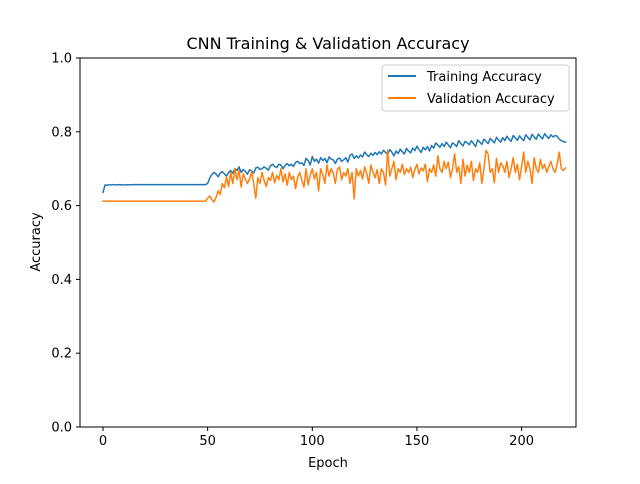 Image resolution: width=640 pixels, height=484 pixels. What do you see at coordinates (484, 77) in the screenshot?
I see `legend-label: Training Accuracy` at bounding box center [484, 77].